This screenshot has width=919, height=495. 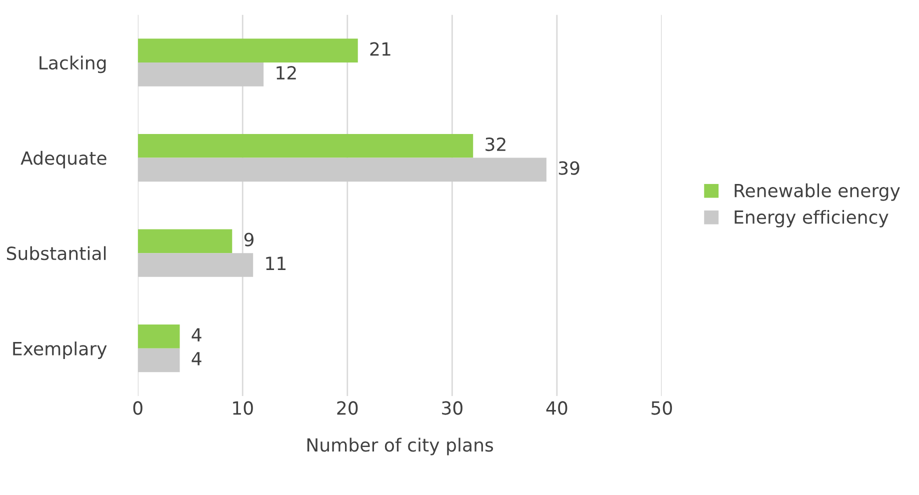 I want to click on x-axis-title: Number of city plans, so click(x=400, y=447).